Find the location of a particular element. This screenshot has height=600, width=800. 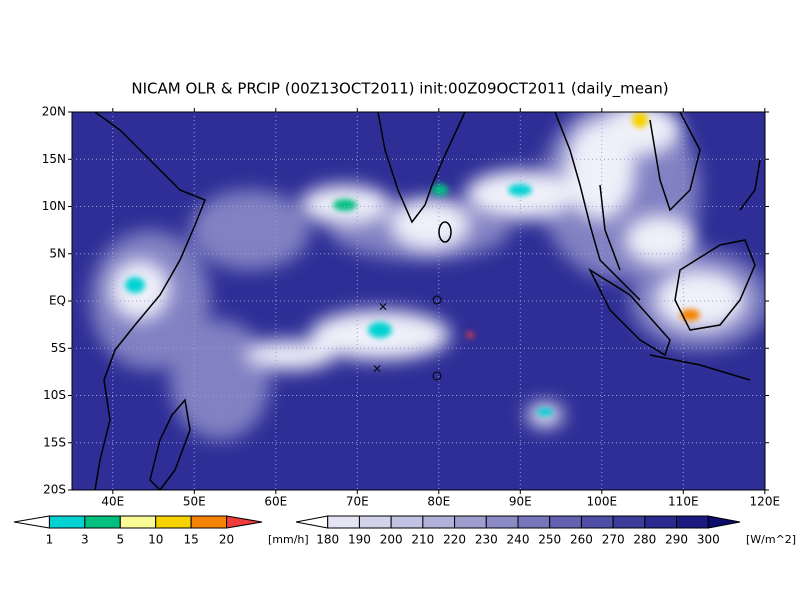

lat-tick-label: 5N is located at coordinates (57, 253).